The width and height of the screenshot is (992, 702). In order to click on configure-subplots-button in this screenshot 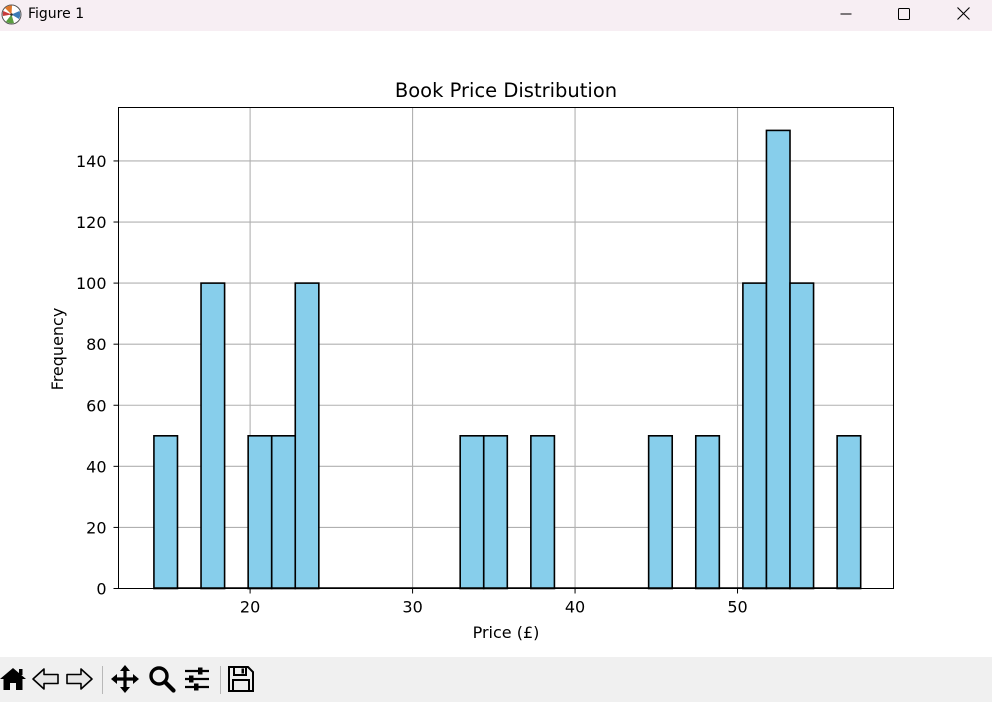, I will do `click(197, 681)`.